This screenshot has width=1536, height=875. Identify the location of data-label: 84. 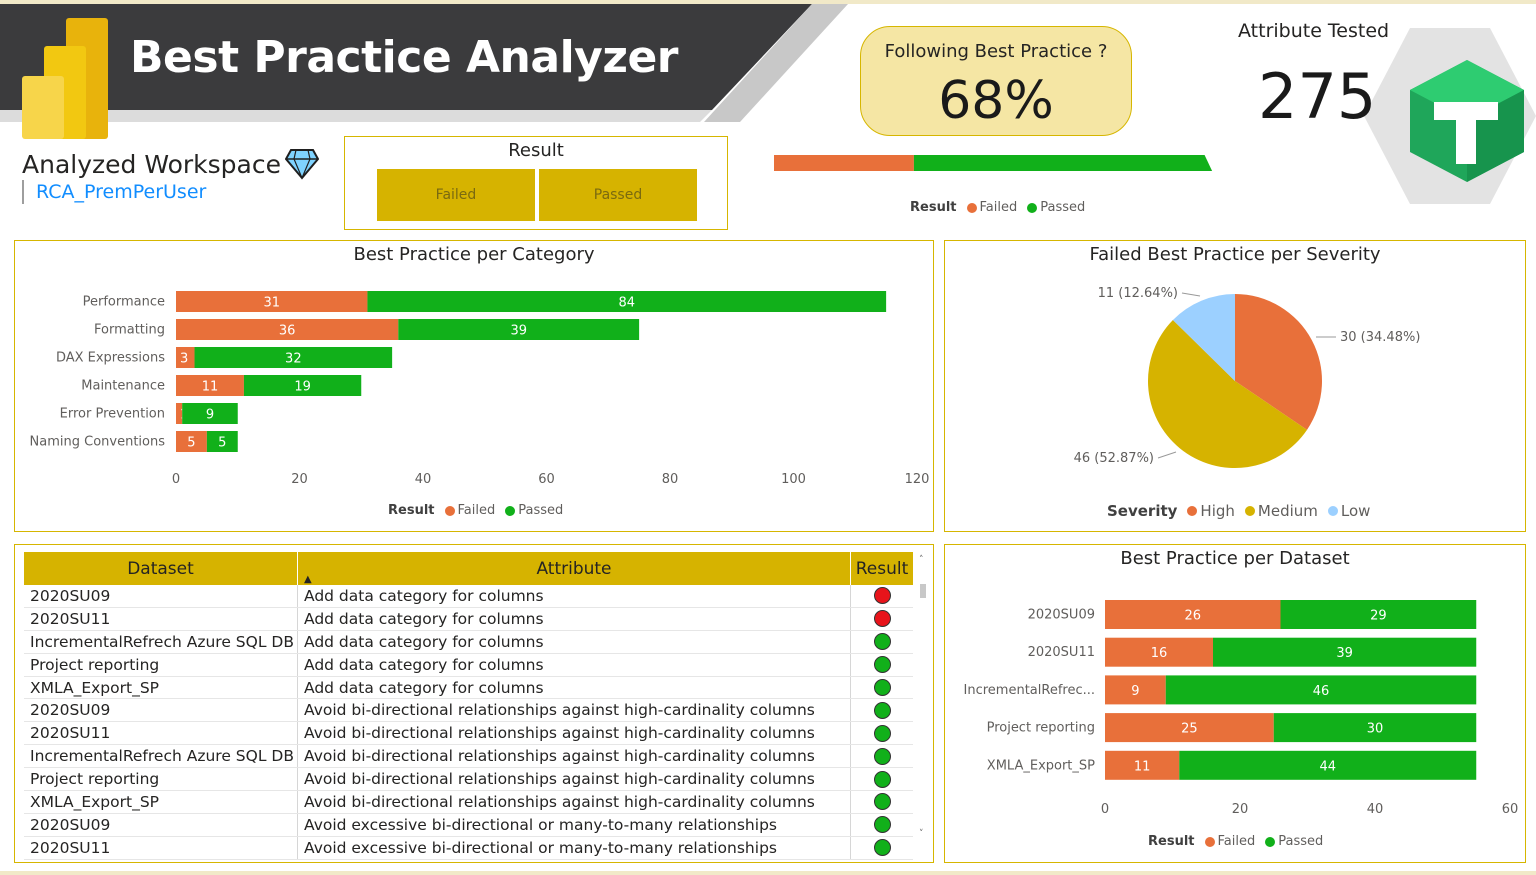
(627, 303).